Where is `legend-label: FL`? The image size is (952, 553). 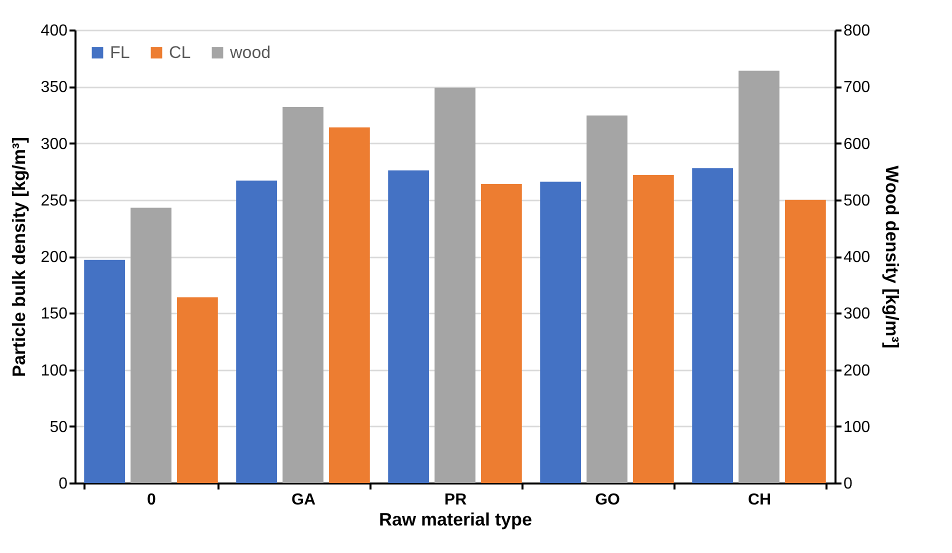
legend-label: FL is located at coordinates (120, 52).